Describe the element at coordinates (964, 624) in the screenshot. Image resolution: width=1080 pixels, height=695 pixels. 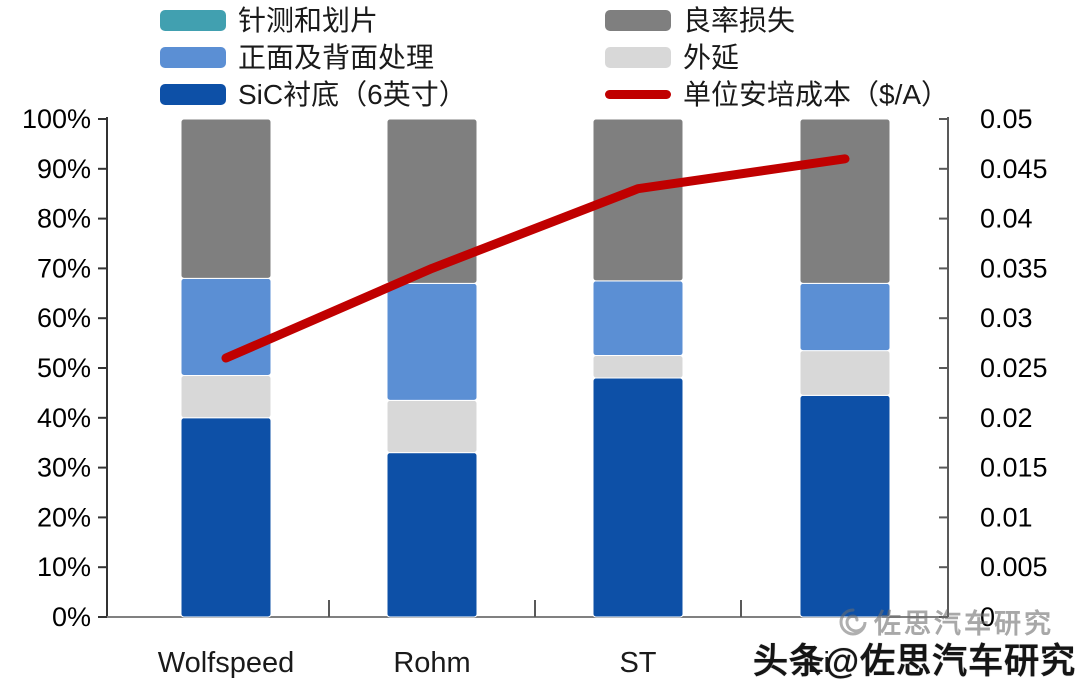
I see `watermark-light-text: 佐思汽车研究` at that location.